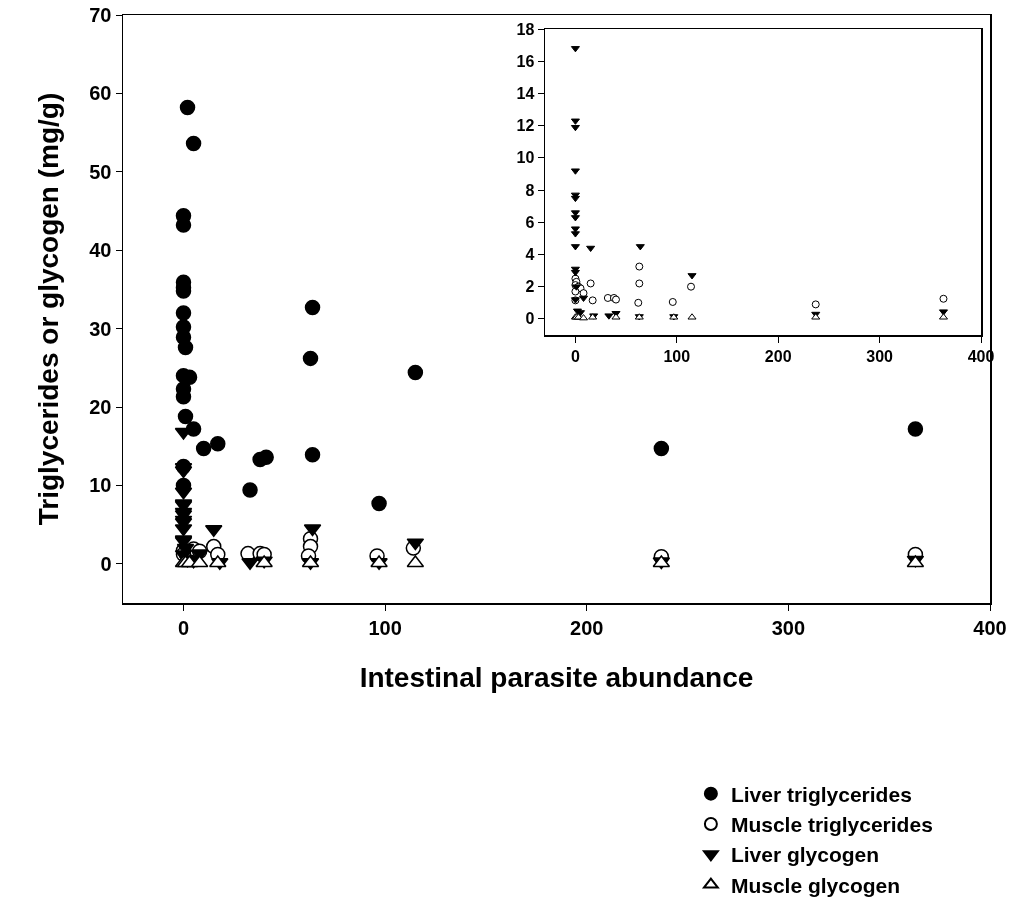 Image resolution: width=1019 pixels, height=918 pixels. I want to click on y-tick-label: 6, so click(530, 222).